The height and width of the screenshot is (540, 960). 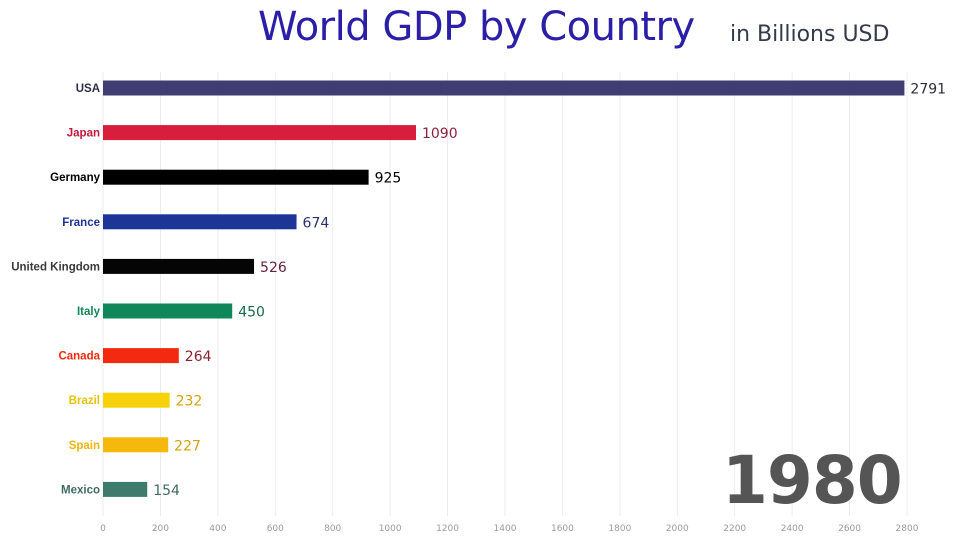 I want to click on category-label: France, so click(x=81, y=223).